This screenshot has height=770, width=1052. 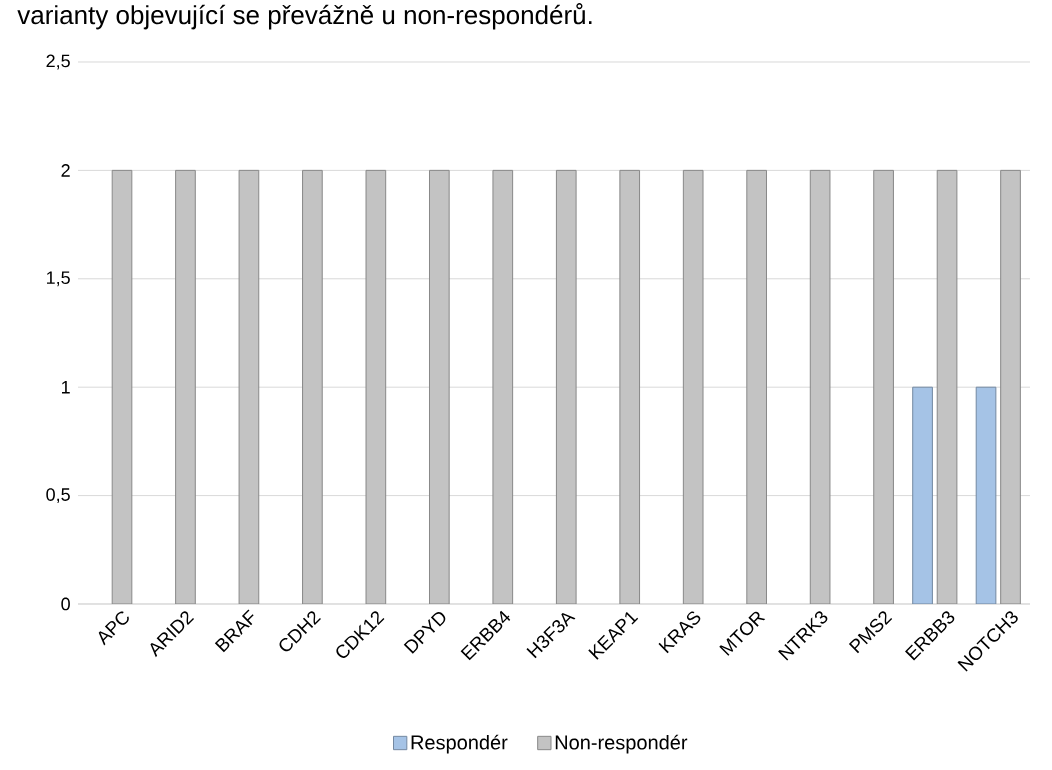 What do you see at coordinates (58, 496) in the screenshot?
I see `y-tick-label: 0,5` at bounding box center [58, 496].